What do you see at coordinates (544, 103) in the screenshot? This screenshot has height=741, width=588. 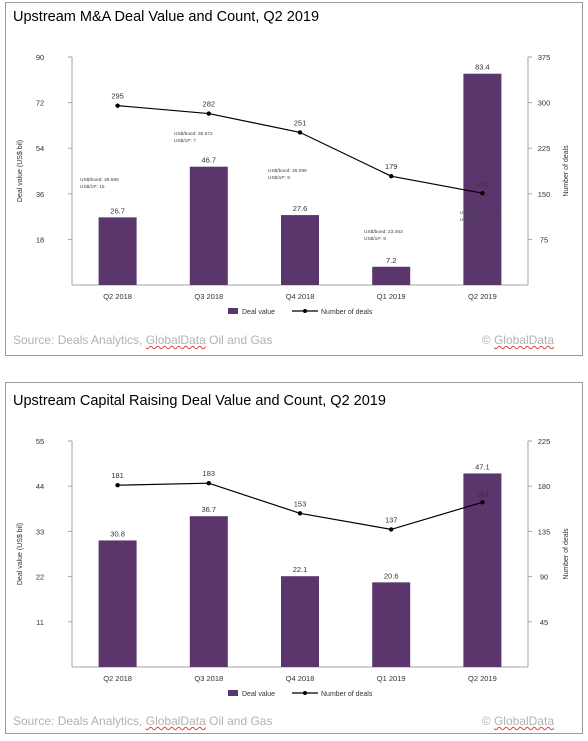 I see `y2-tick-label: 300` at bounding box center [544, 103].